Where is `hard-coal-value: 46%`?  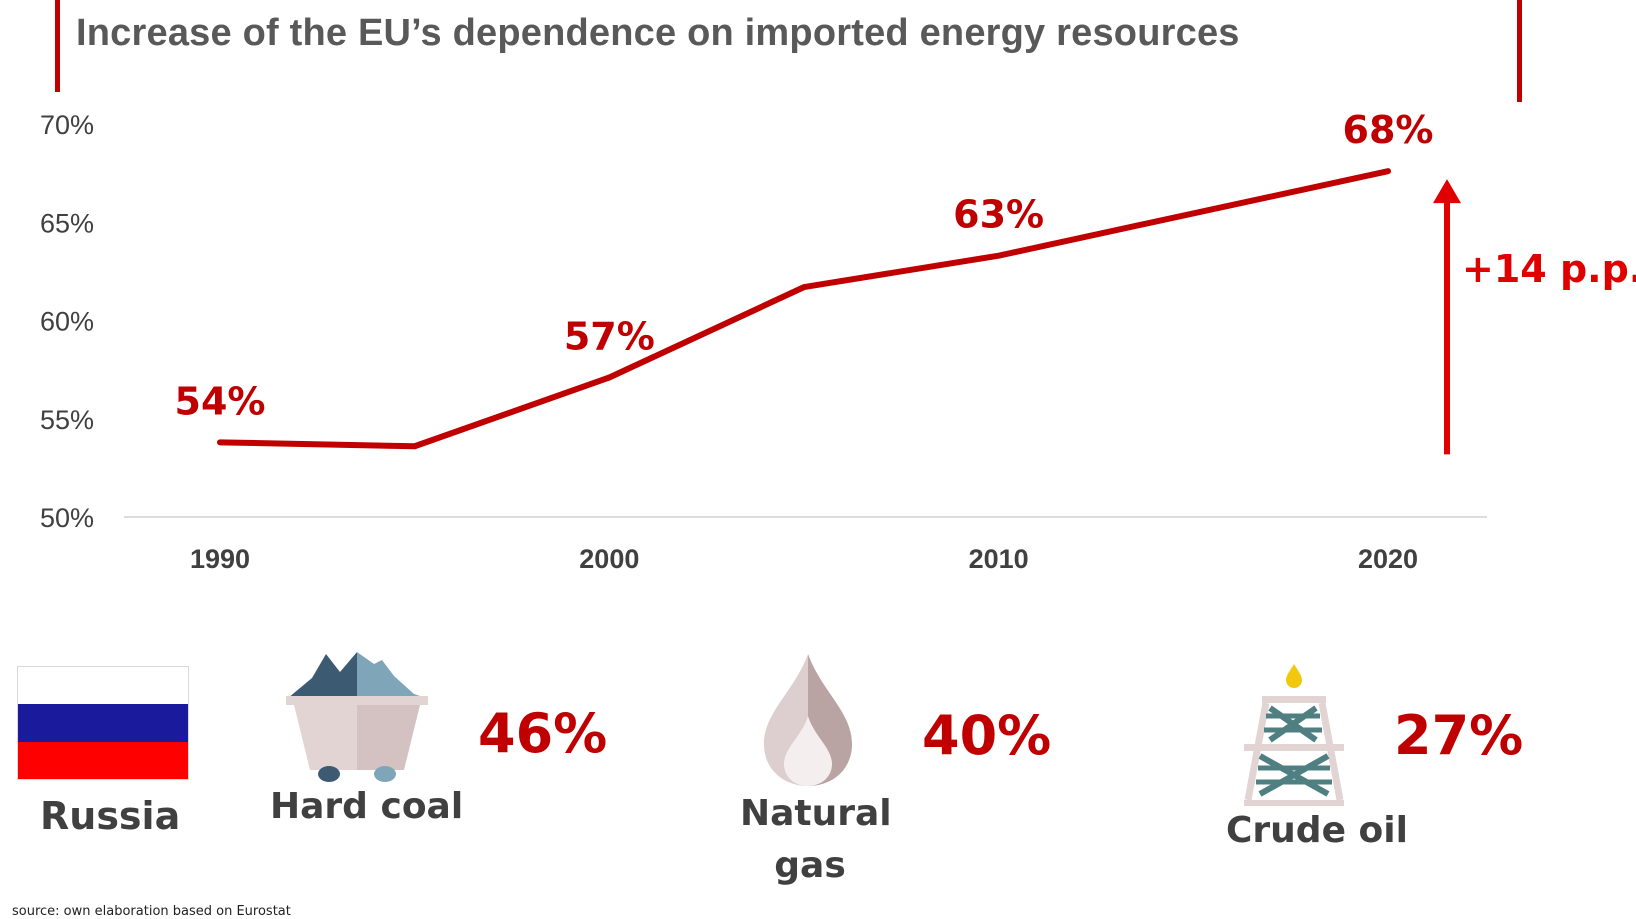
hard-coal-value: 46% is located at coordinates (543, 733).